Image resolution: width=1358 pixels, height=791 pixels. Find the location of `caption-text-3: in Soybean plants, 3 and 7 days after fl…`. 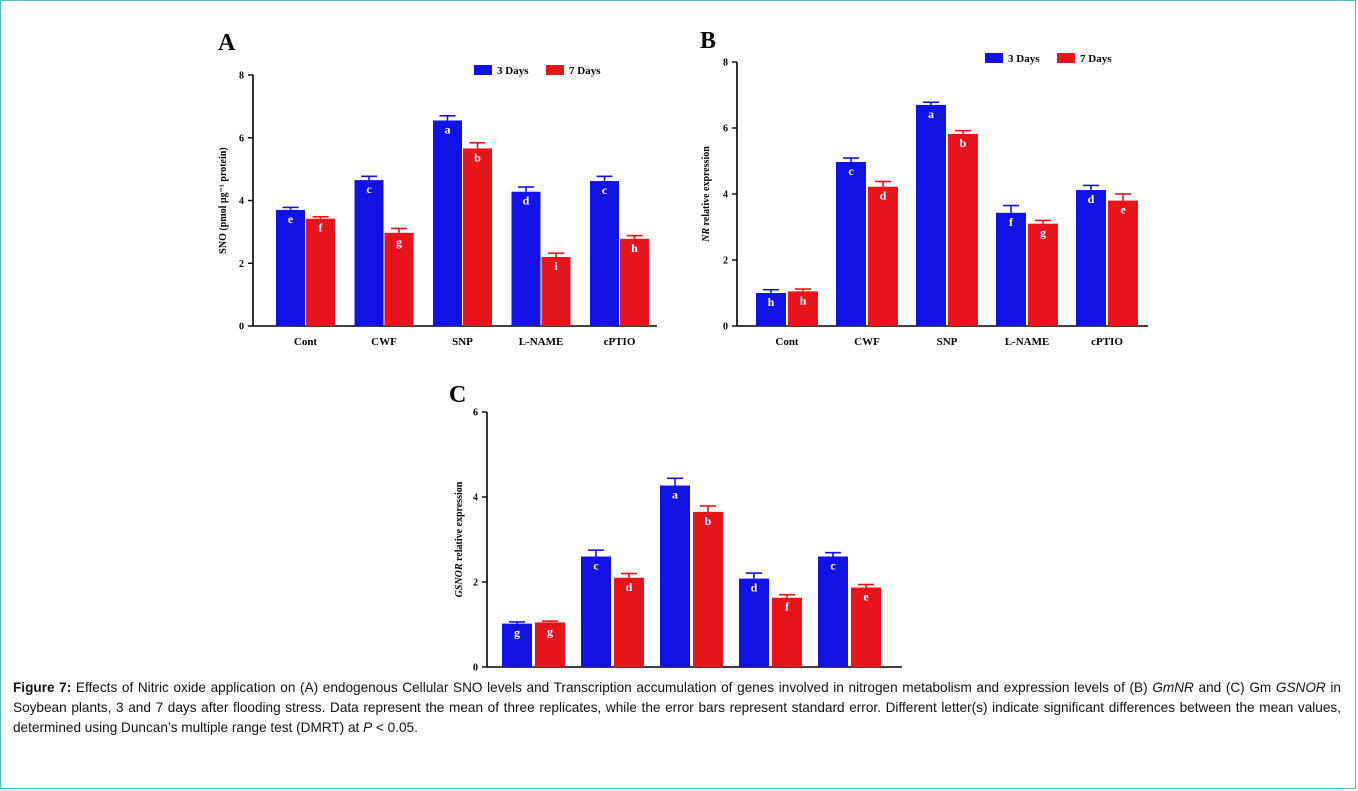

caption-text-3: in Soybean plants, 3 and 7 days after fl… is located at coordinates (677, 707).